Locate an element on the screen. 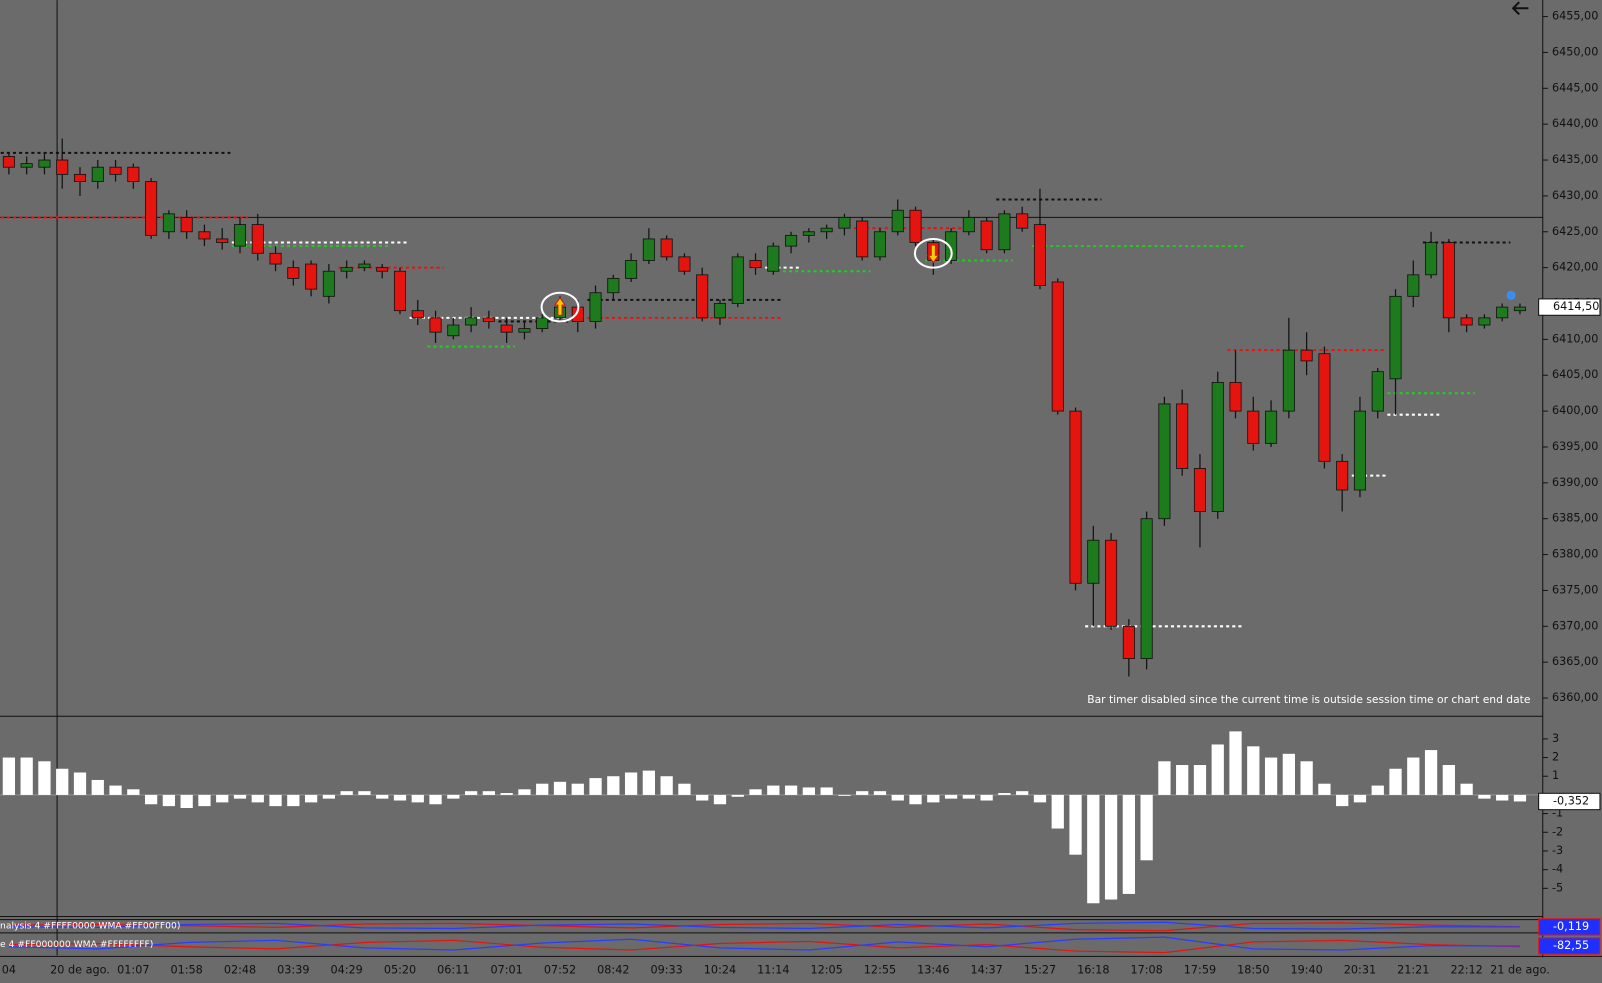  x-tick-label: 01:07 is located at coordinates (133, 970).